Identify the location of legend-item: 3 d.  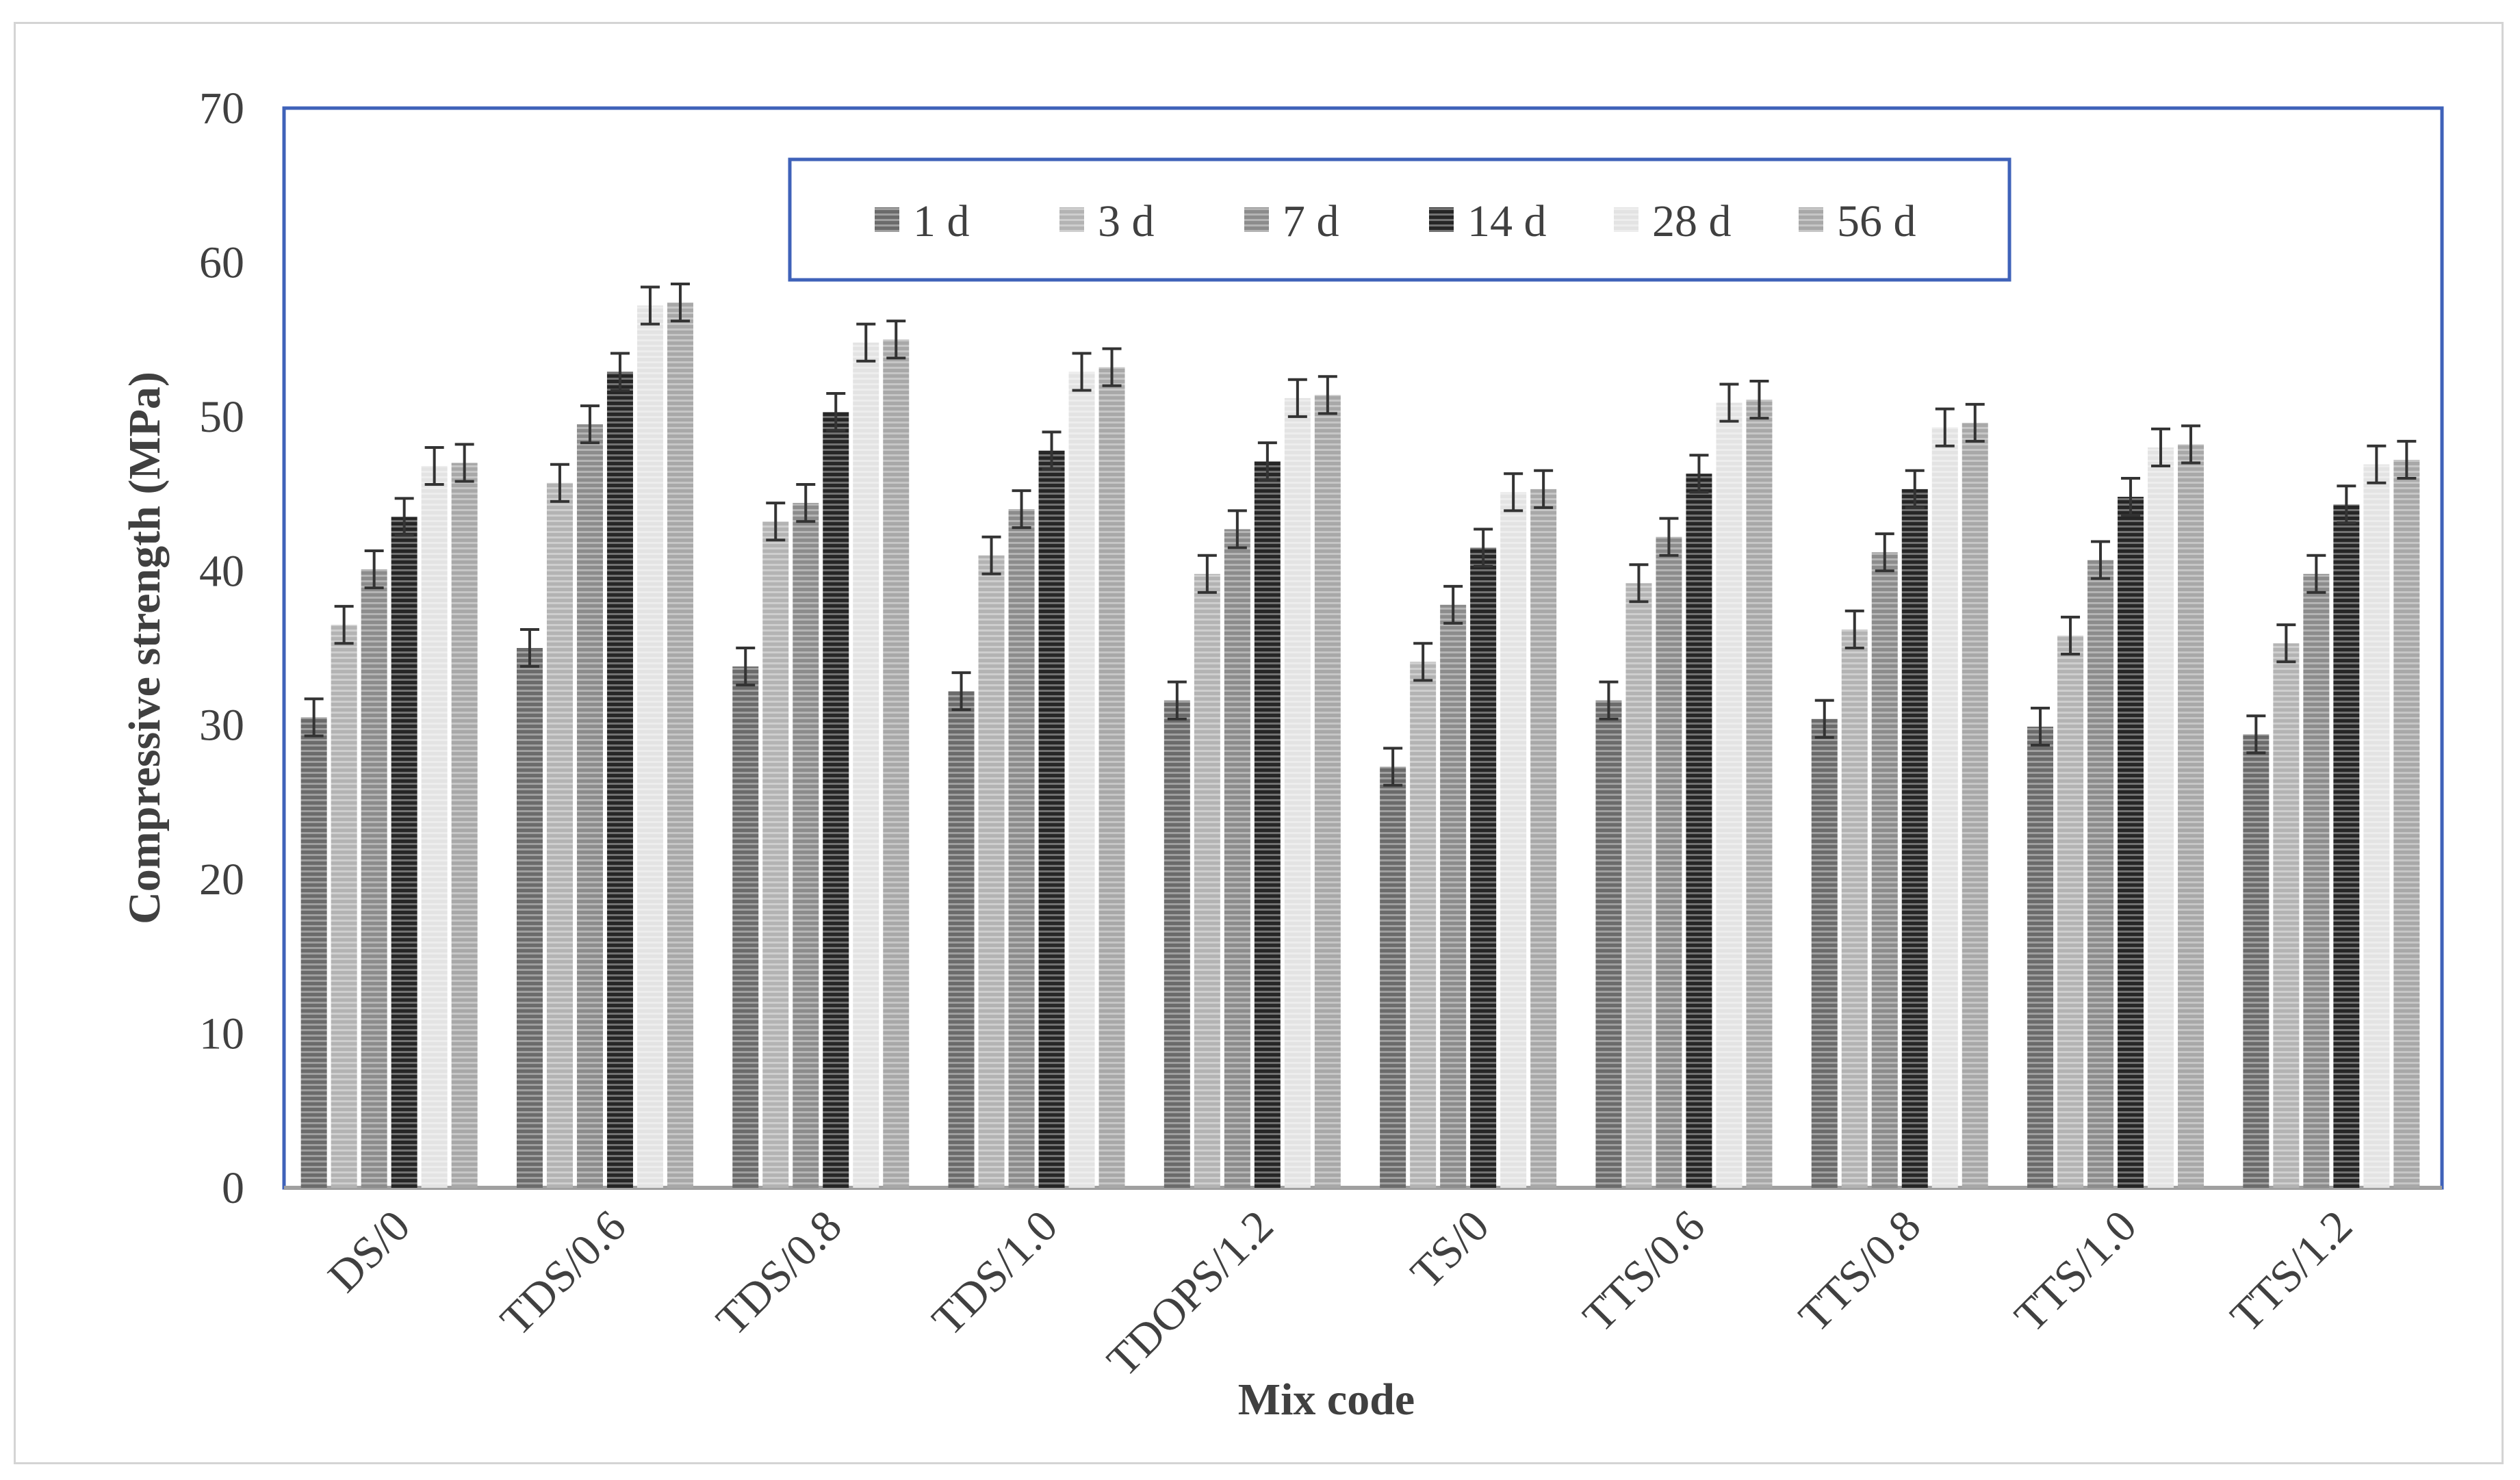
(1107, 221).